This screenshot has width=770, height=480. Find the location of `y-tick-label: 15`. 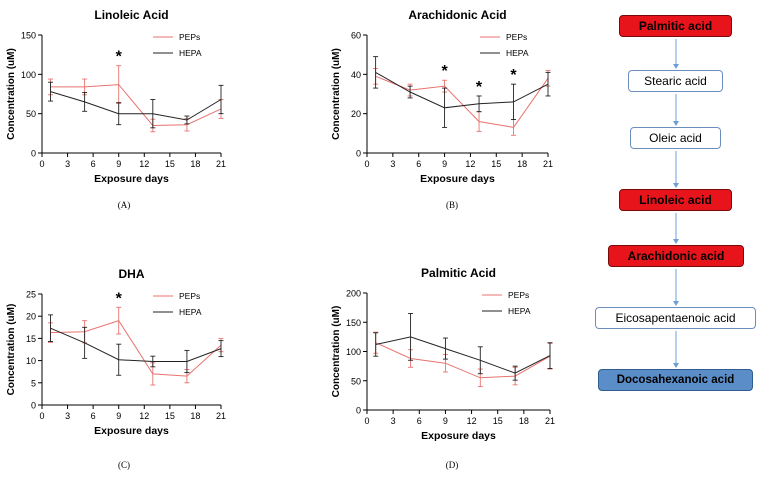

y-tick-label: 15 is located at coordinates (31, 339).